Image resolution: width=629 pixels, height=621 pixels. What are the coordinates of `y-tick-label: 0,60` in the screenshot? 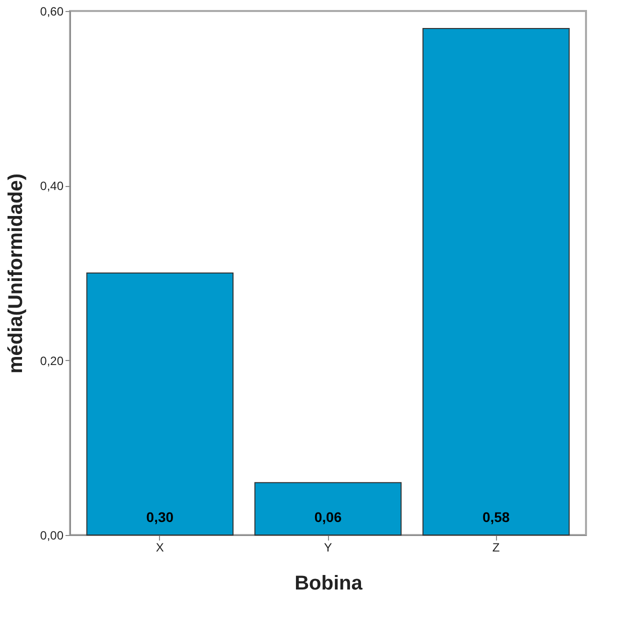 It's located at (52, 11).